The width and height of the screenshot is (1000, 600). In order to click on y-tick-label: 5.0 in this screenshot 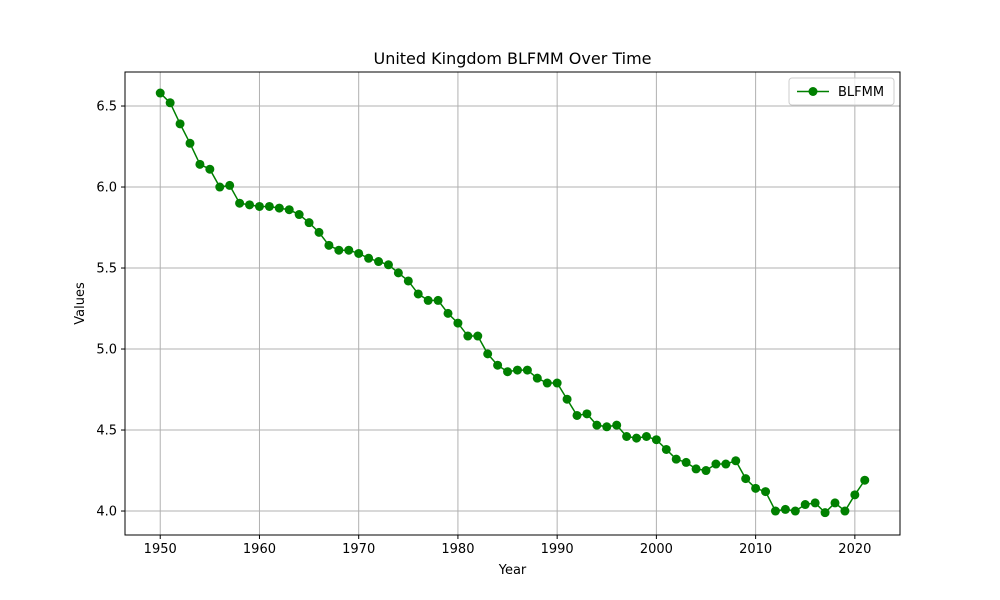, I will do `click(106, 350)`.